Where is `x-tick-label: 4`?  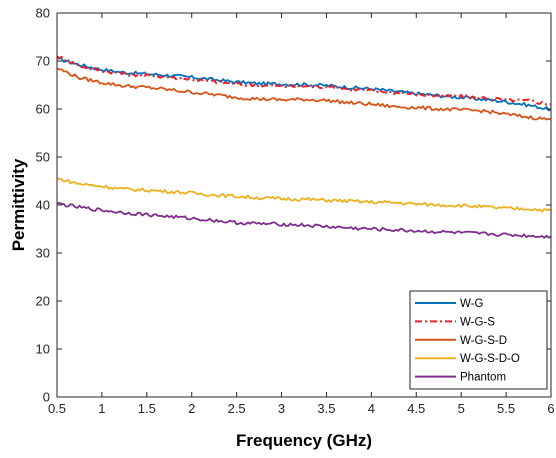 x-tick-label: 4 is located at coordinates (371, 408).